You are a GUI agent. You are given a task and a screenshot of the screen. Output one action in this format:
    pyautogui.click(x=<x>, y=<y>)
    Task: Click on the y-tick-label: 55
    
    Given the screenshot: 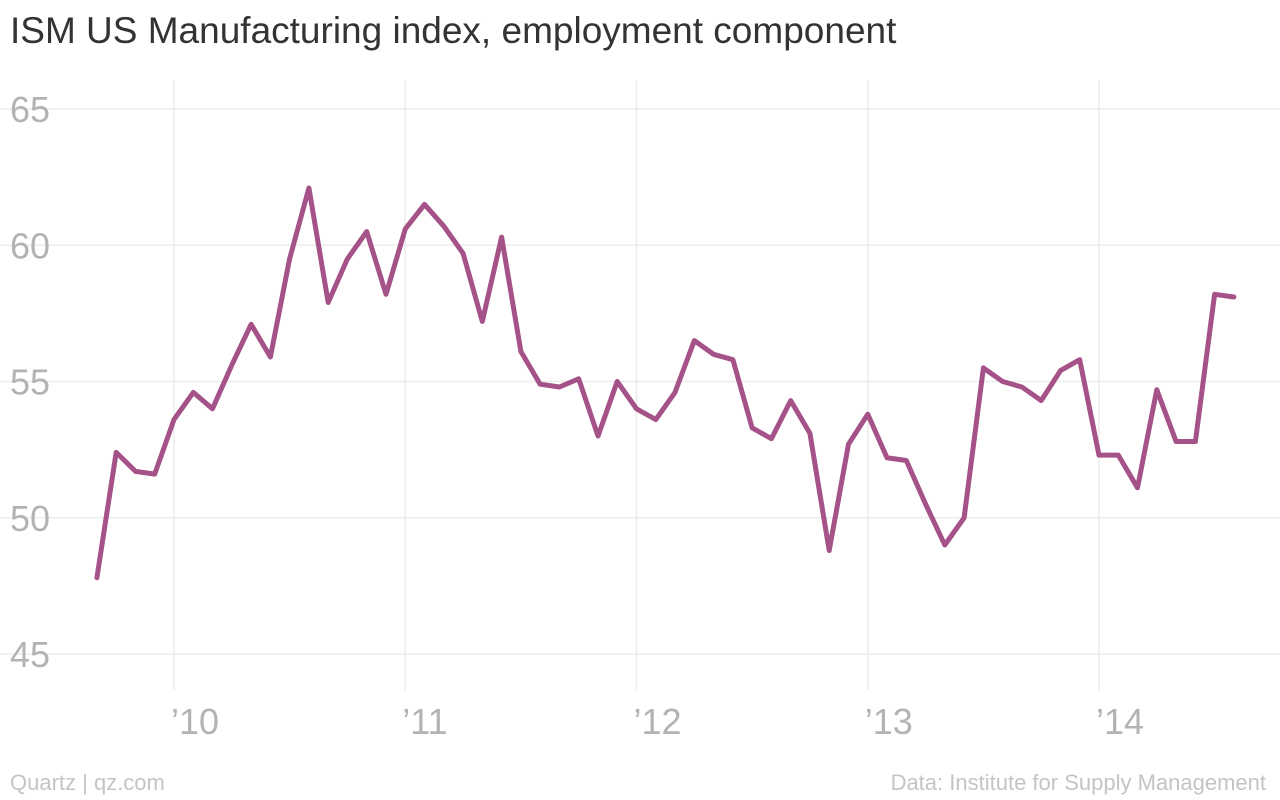 What is the action you would take?
    pyautogui.click(x=30, y=382)
    